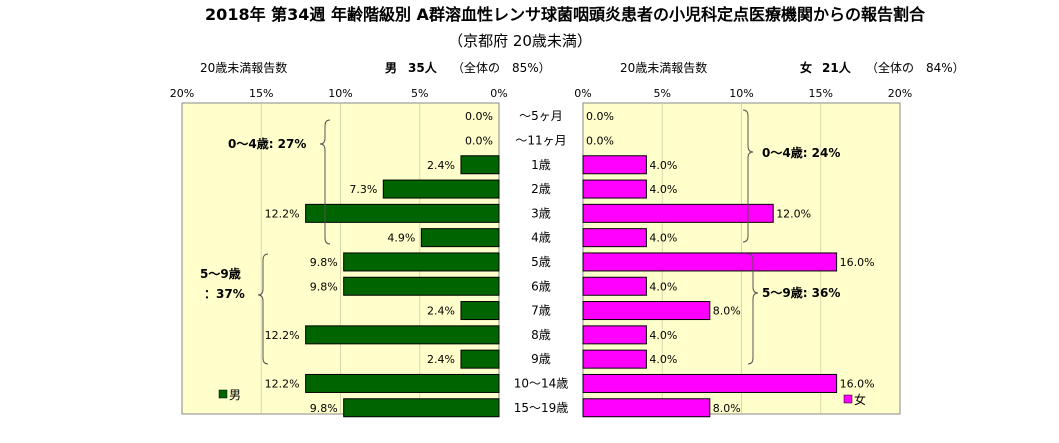 The height and width of the screenshot is (443, 1059). Describe the element at coordinates (401, 238) in the screenshot. I see `male-data-label: 4.9%` at that location.